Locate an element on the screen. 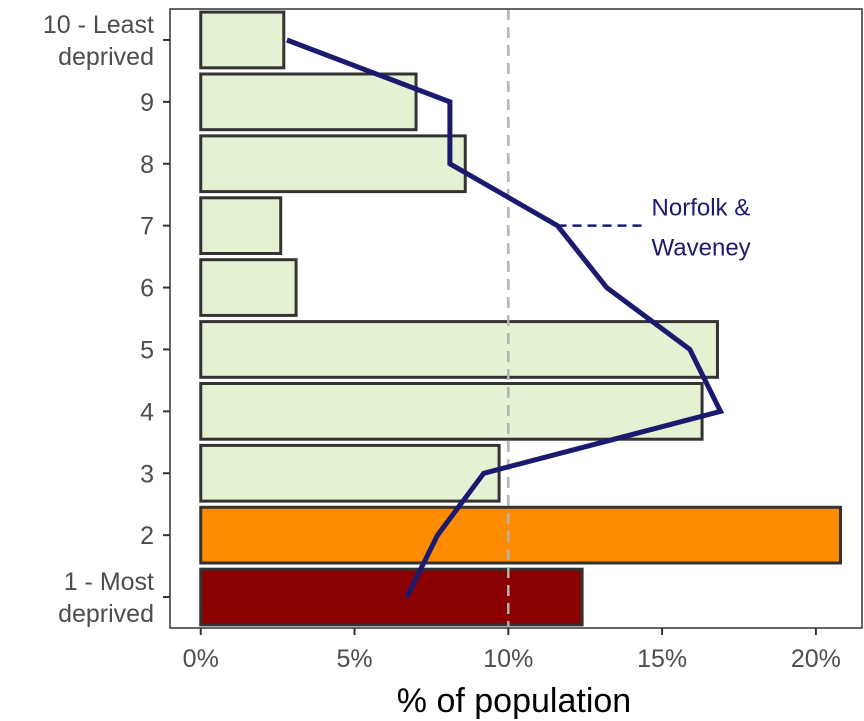  y-tick-label-line: 1 - Most is located at coordinates (109, 582).